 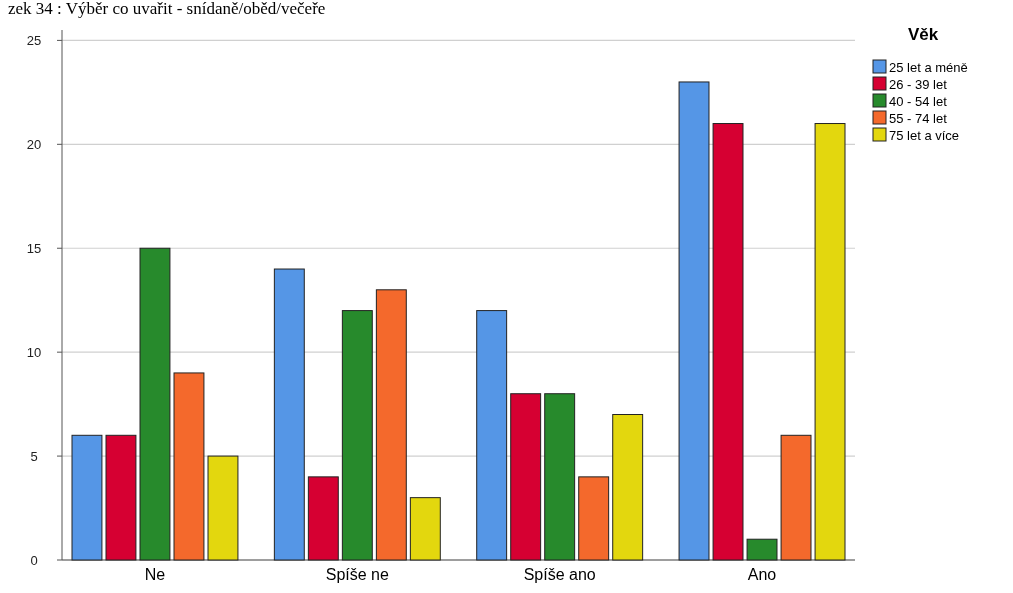 I want to click on legend-label: 55 - 74 let, so click(x=918, y=118).